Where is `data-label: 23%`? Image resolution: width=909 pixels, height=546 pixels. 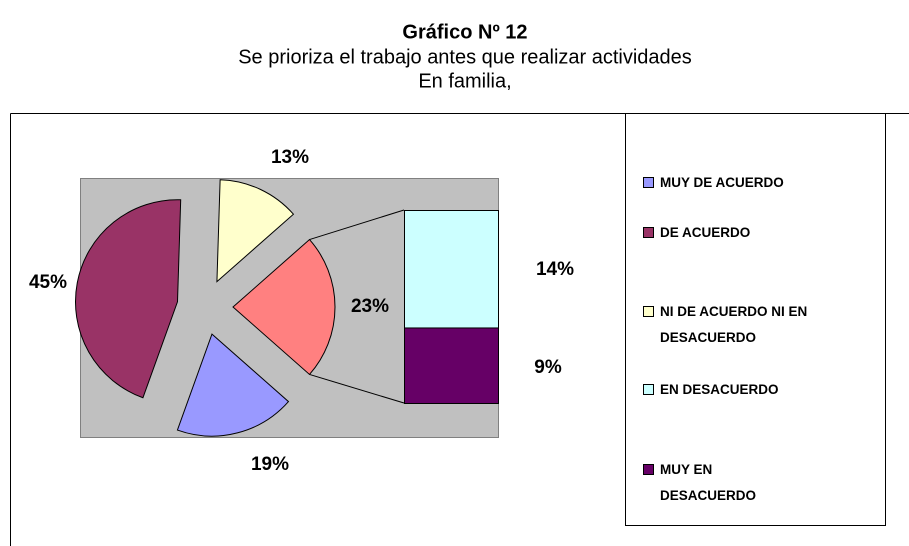 data-label: 23% is located at coordinates (370, 306).